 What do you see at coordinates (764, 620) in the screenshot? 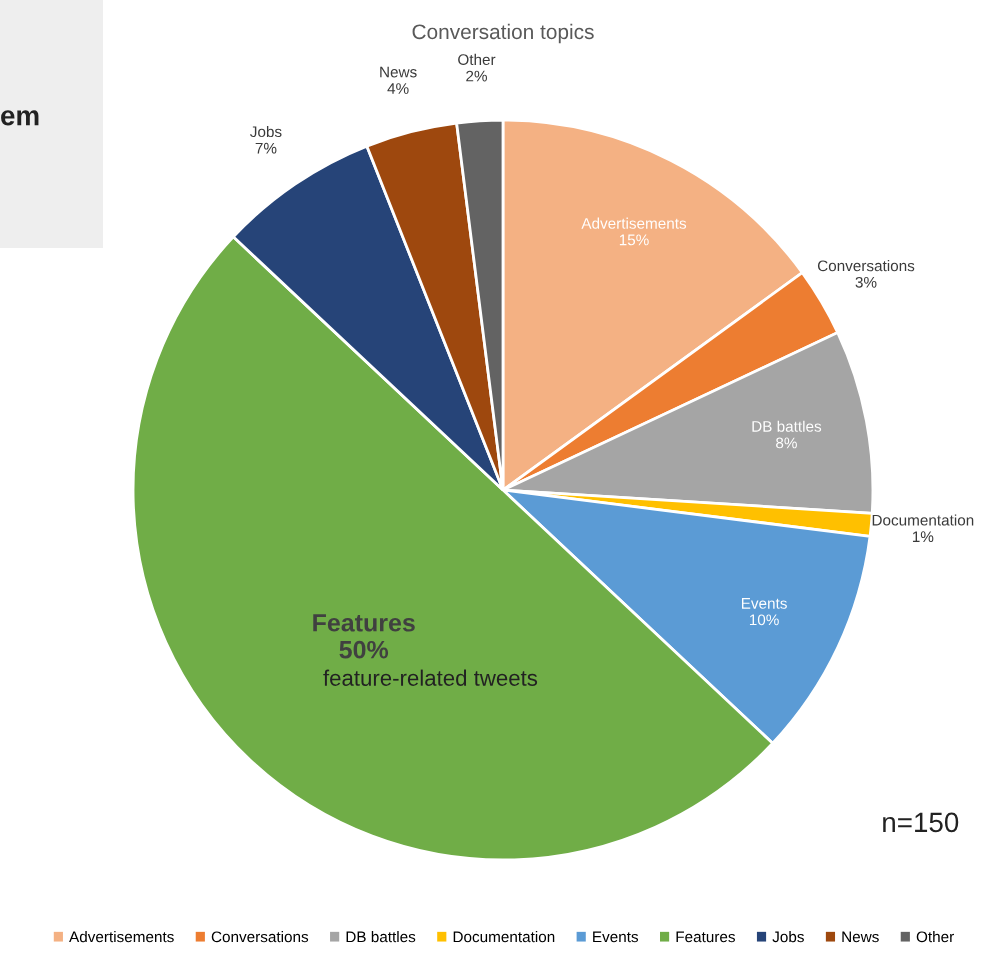
I see `data-label: 10%` at bounding box center [764, 620].